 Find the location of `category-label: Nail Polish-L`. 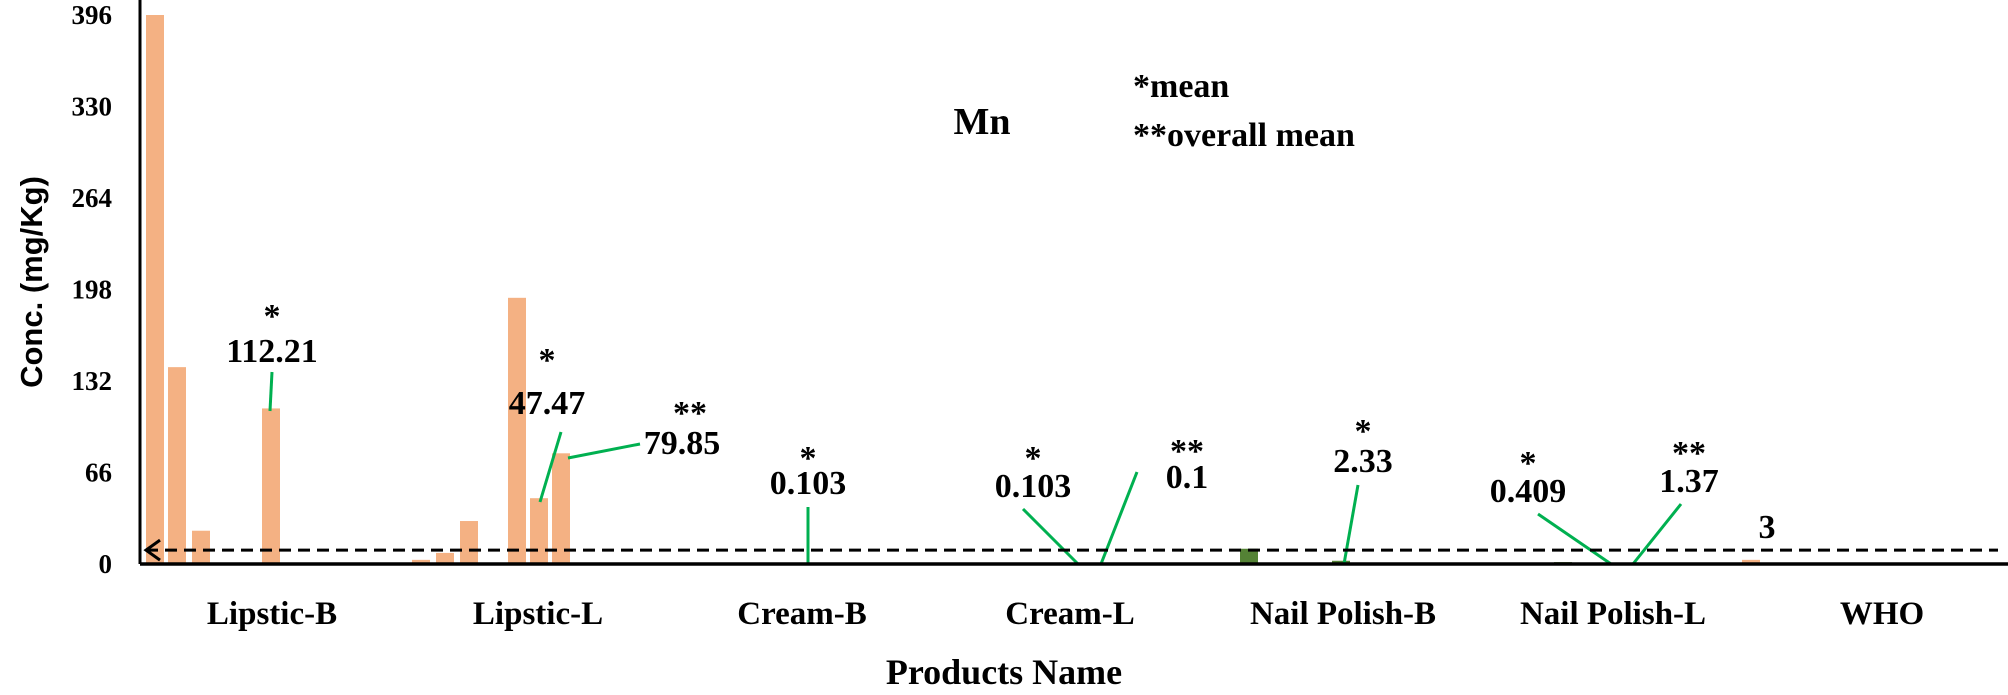

category-label: Nail Polish-L is located at coordinates (1613, 614).